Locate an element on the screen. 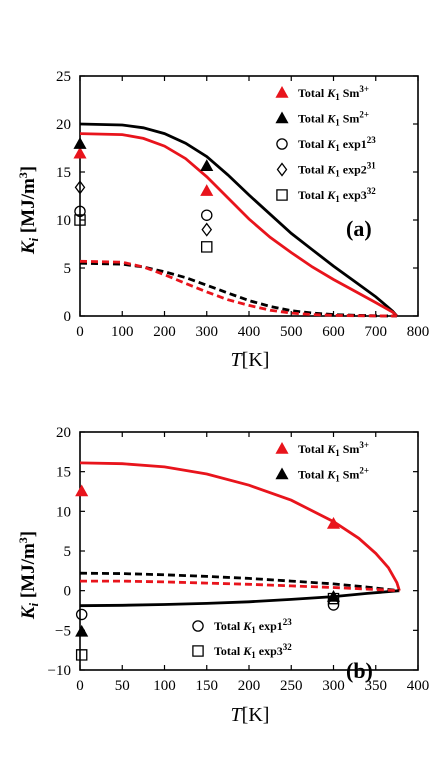  panel-label: (a) is located at coordinates (359, 228).